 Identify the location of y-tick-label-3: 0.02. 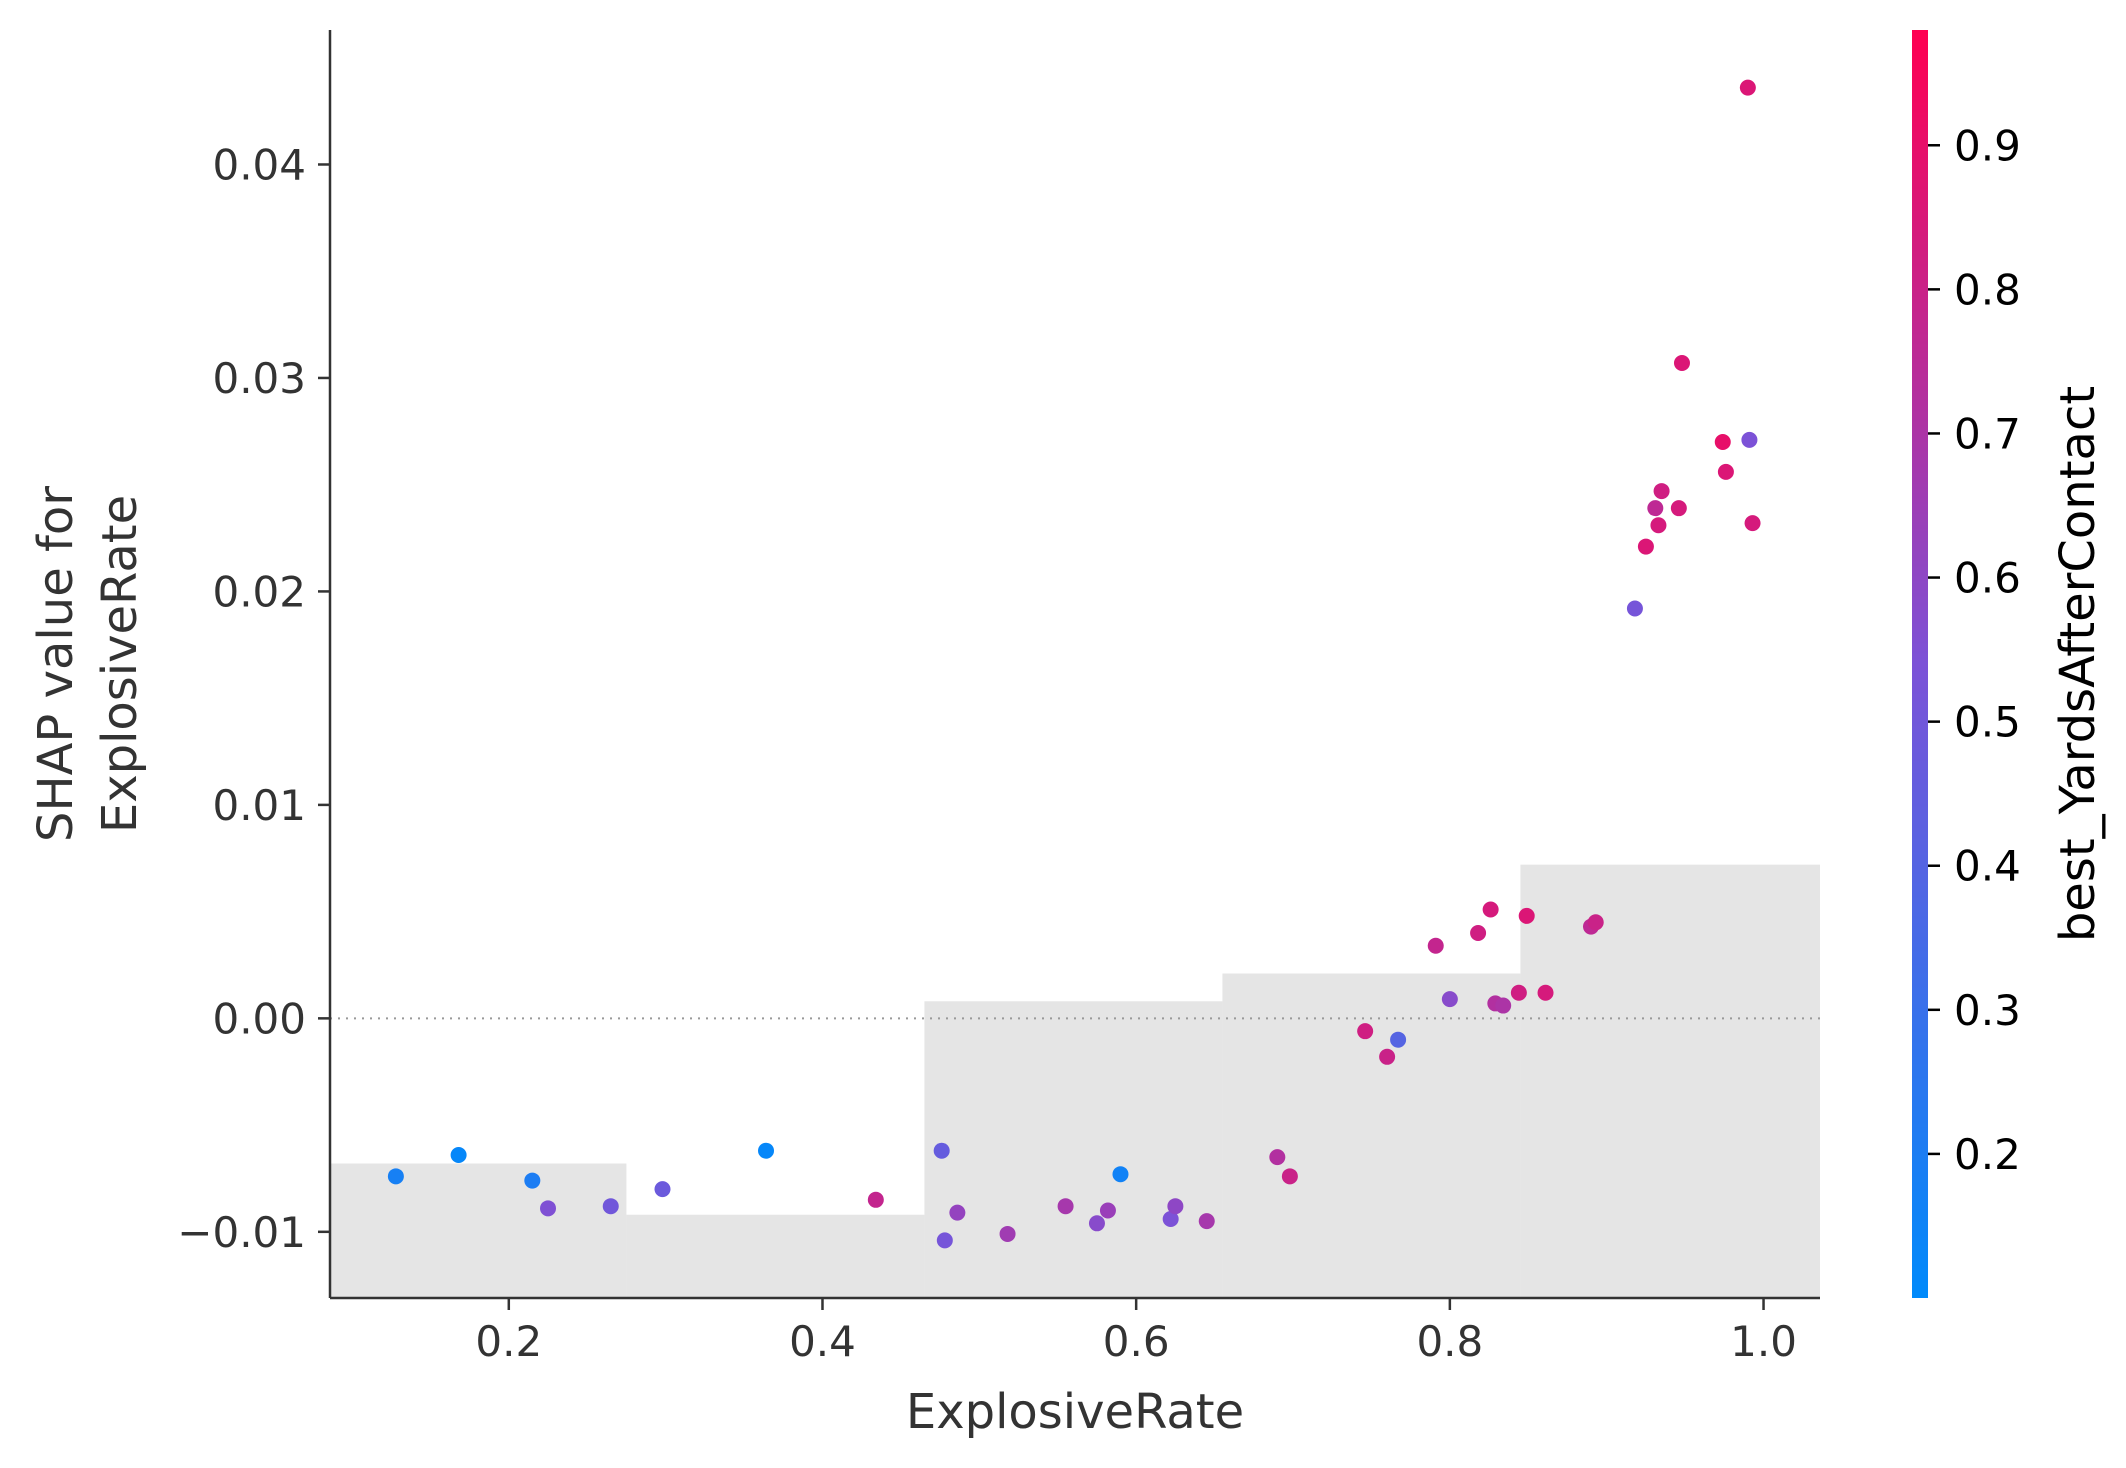
(259, 591).